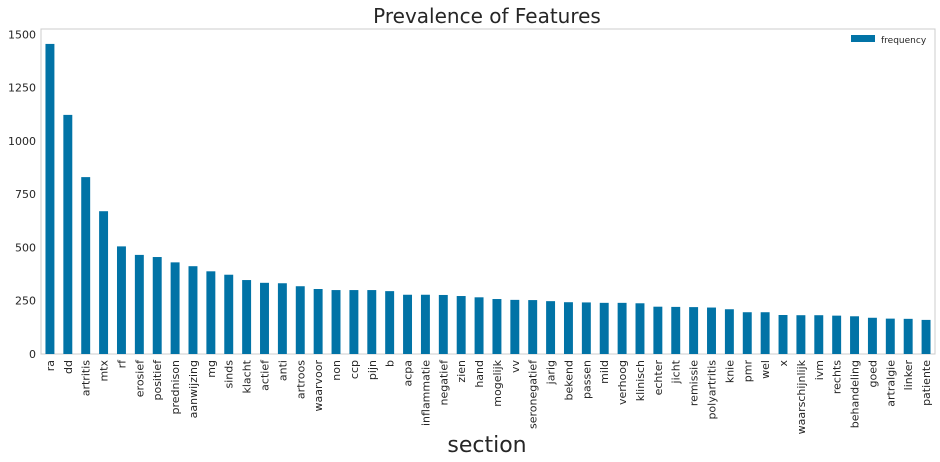 The height and width of the screenshot is (462, 940). Describe the element at coordinates (515, 367) in the screenshot. I see `x-tick-label: vv` at that location.